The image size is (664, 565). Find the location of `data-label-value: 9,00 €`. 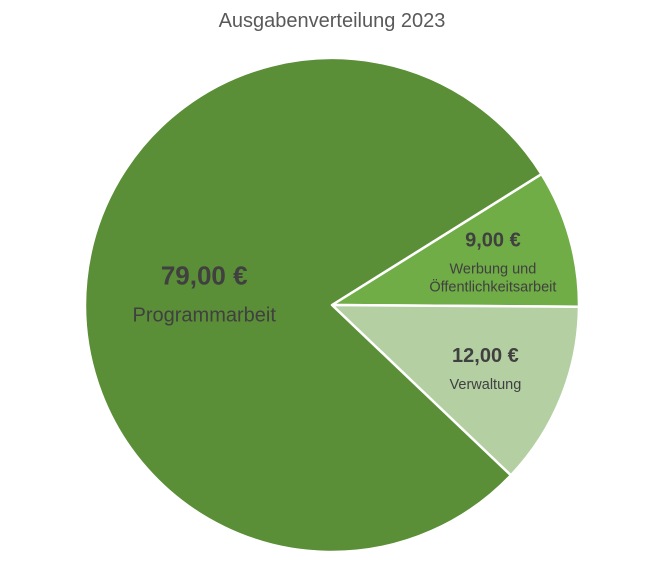

data-label-value: 9,00 € is located at coordinates (493, 241).